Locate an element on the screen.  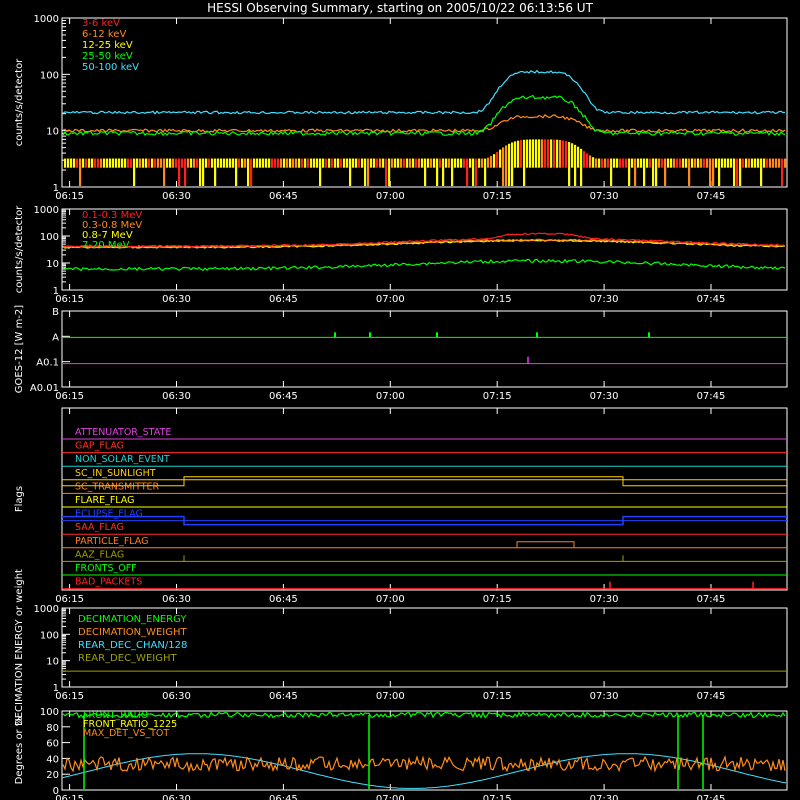
p2-xtick-label: 07:45 is located at coordinates (711, 299).